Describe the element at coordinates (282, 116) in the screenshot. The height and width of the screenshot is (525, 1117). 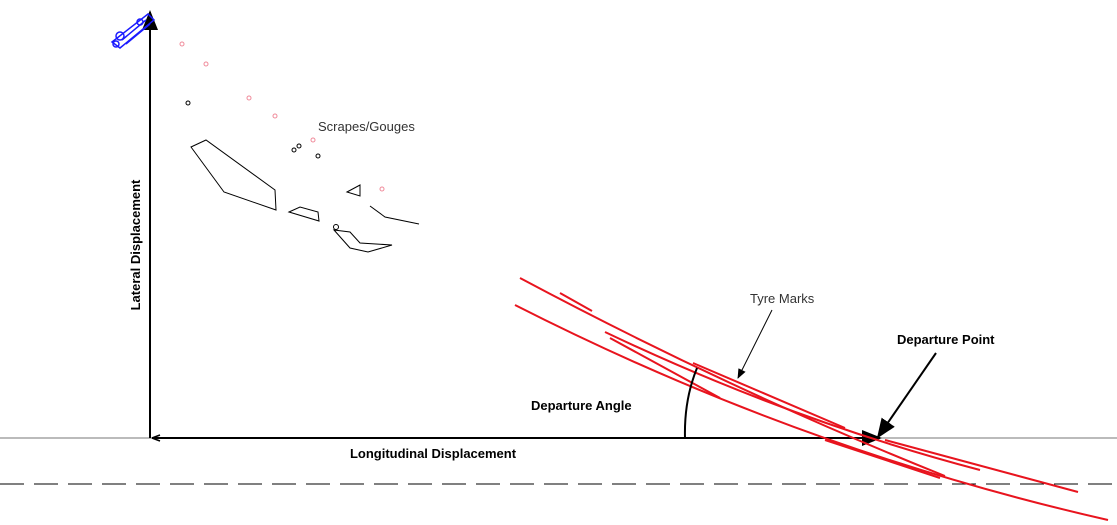
I see `scrape-dots` at that location.